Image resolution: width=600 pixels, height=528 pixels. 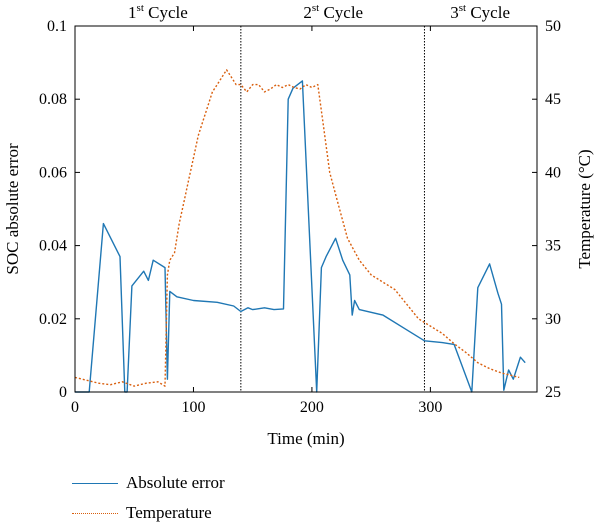 I want to click on x-tick-label: 200, so click(x=312, y=407).